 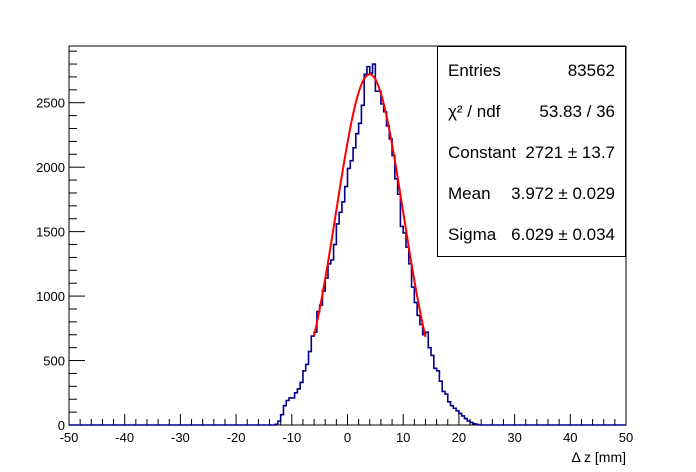 What do you see at coordinates (563, 234) in the screenshot?
I see `stats-value: 6.029 ± 0.034` at bounding box center [563, 234].